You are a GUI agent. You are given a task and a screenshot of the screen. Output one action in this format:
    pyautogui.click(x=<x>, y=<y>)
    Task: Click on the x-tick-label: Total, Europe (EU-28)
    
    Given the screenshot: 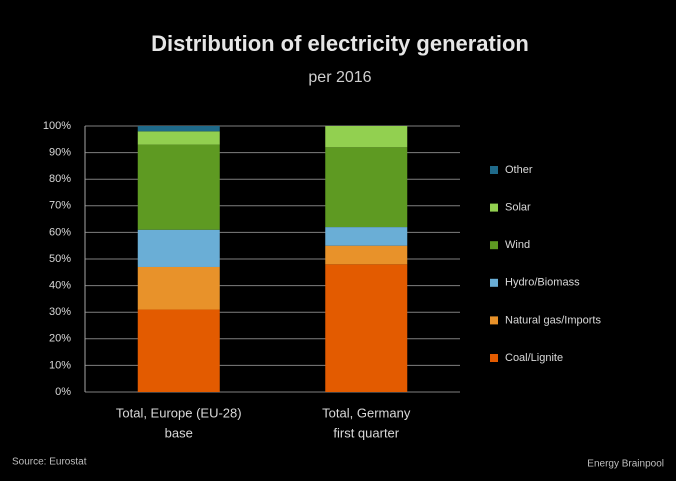 What is the action you would take?
    pyautogui.click(x=179, y=412)
    